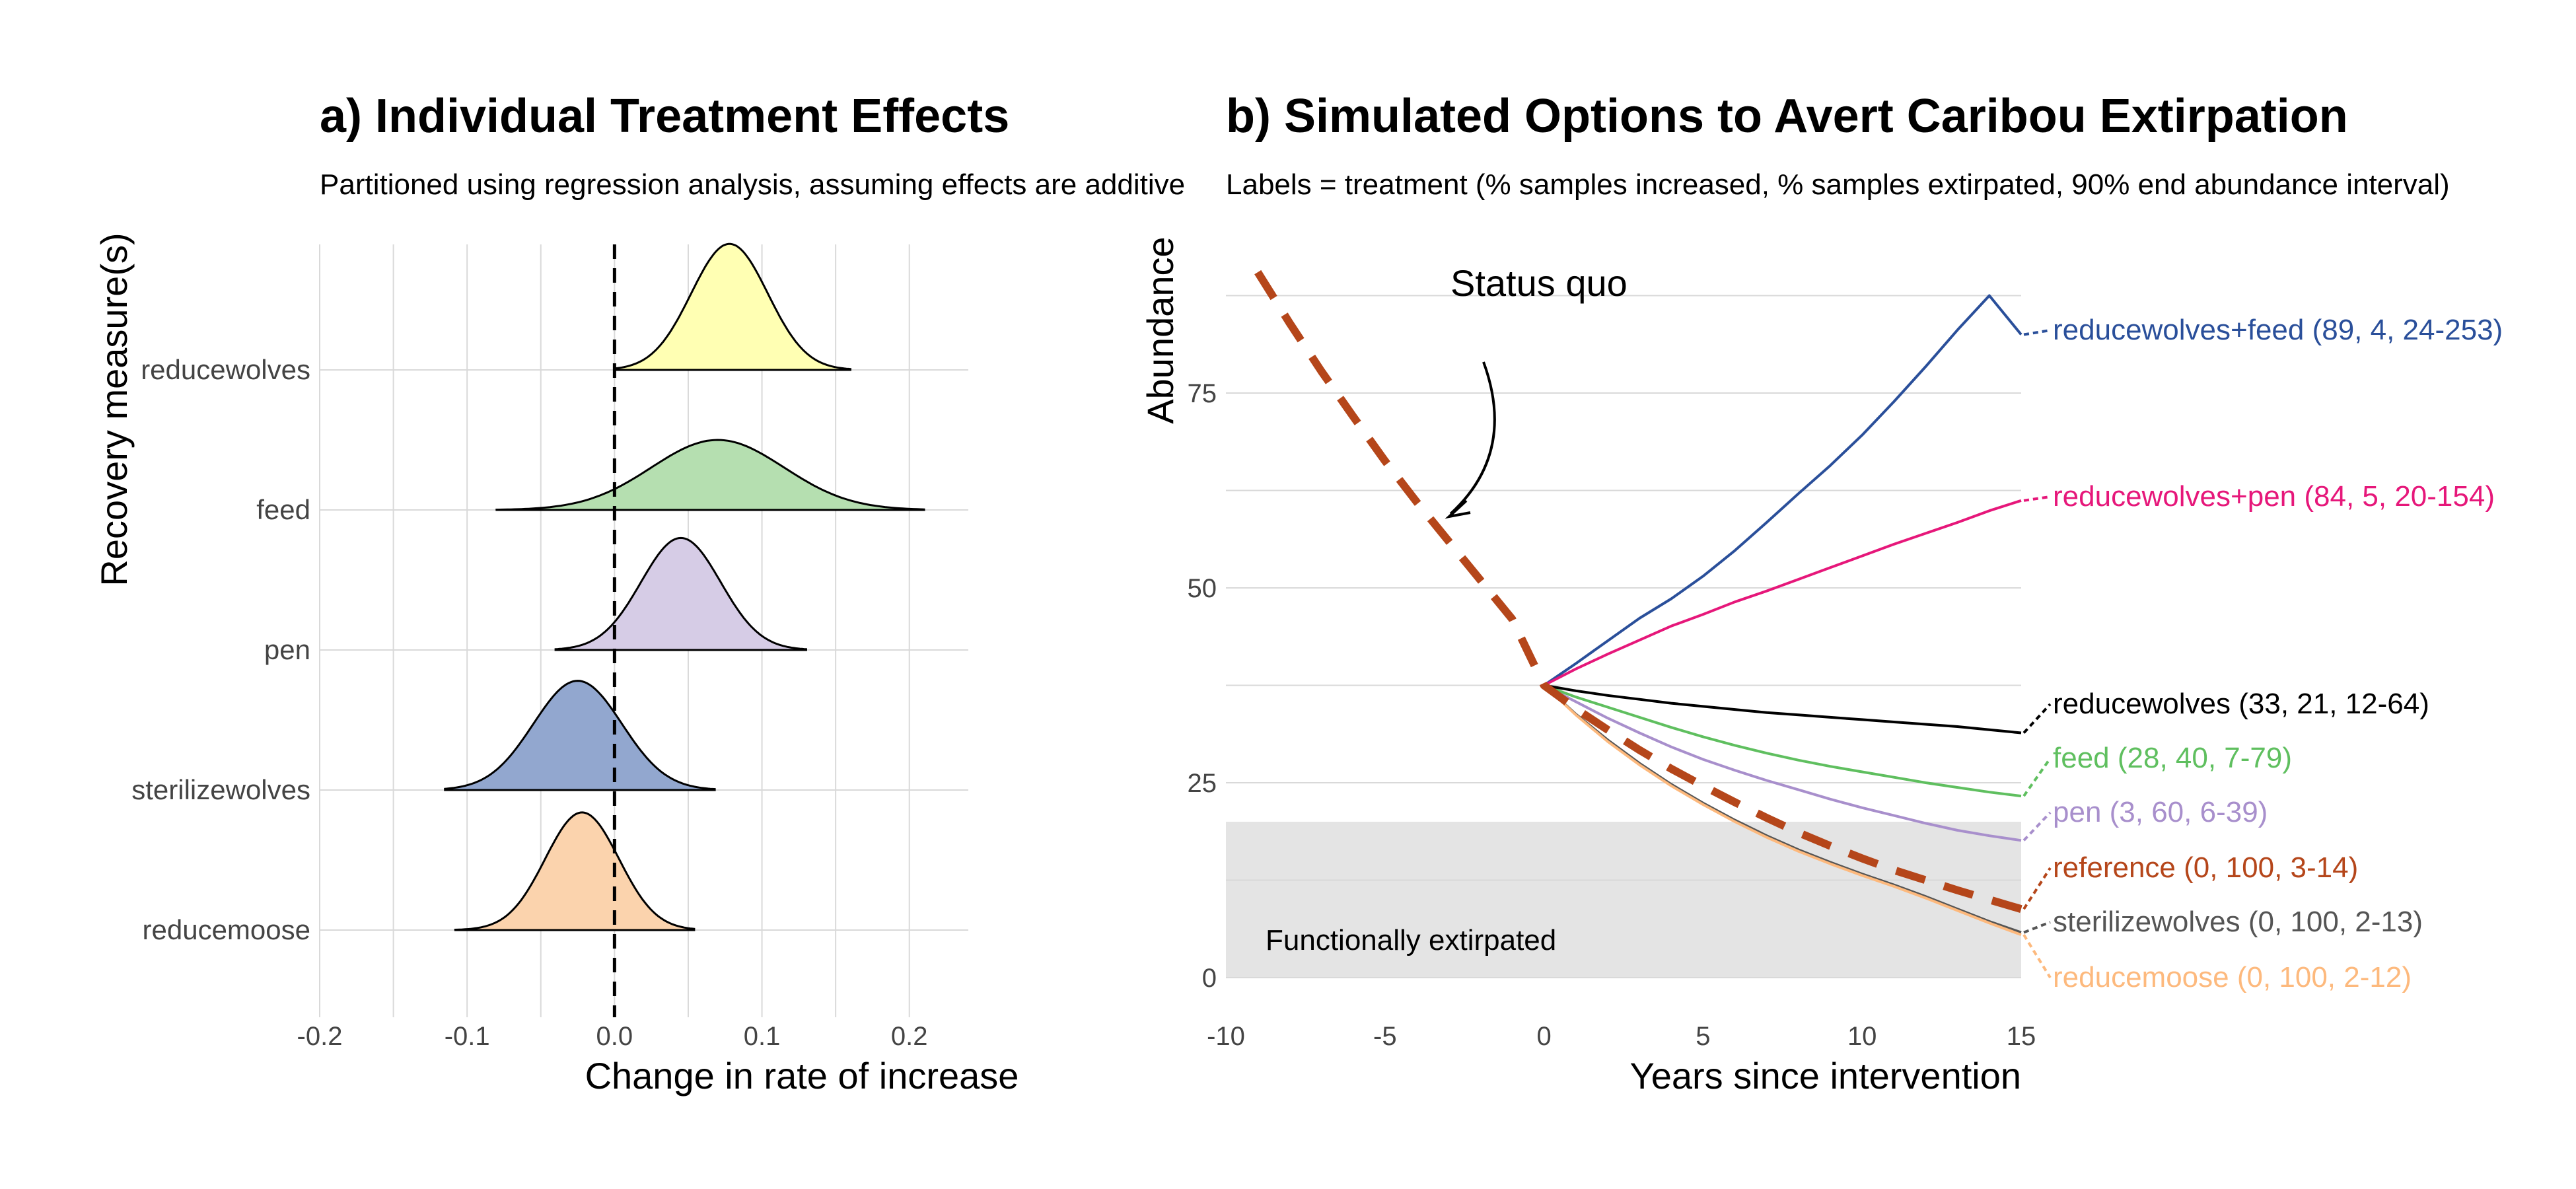 This screenshot has height=1189, width=2576. What do you see at coordinates (2021, 1036) in the screenshot?
I see `x-tick-label: 15` at bounding box center [2021, 1036].